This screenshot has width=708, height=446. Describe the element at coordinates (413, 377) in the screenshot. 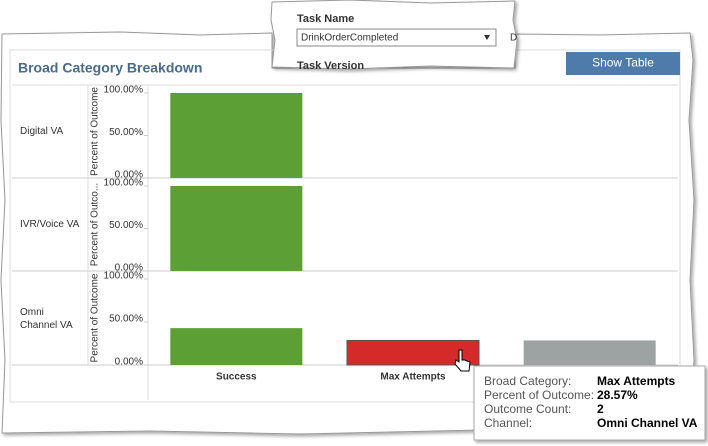

I see `x-tick-label: Max Attempts` at that location.